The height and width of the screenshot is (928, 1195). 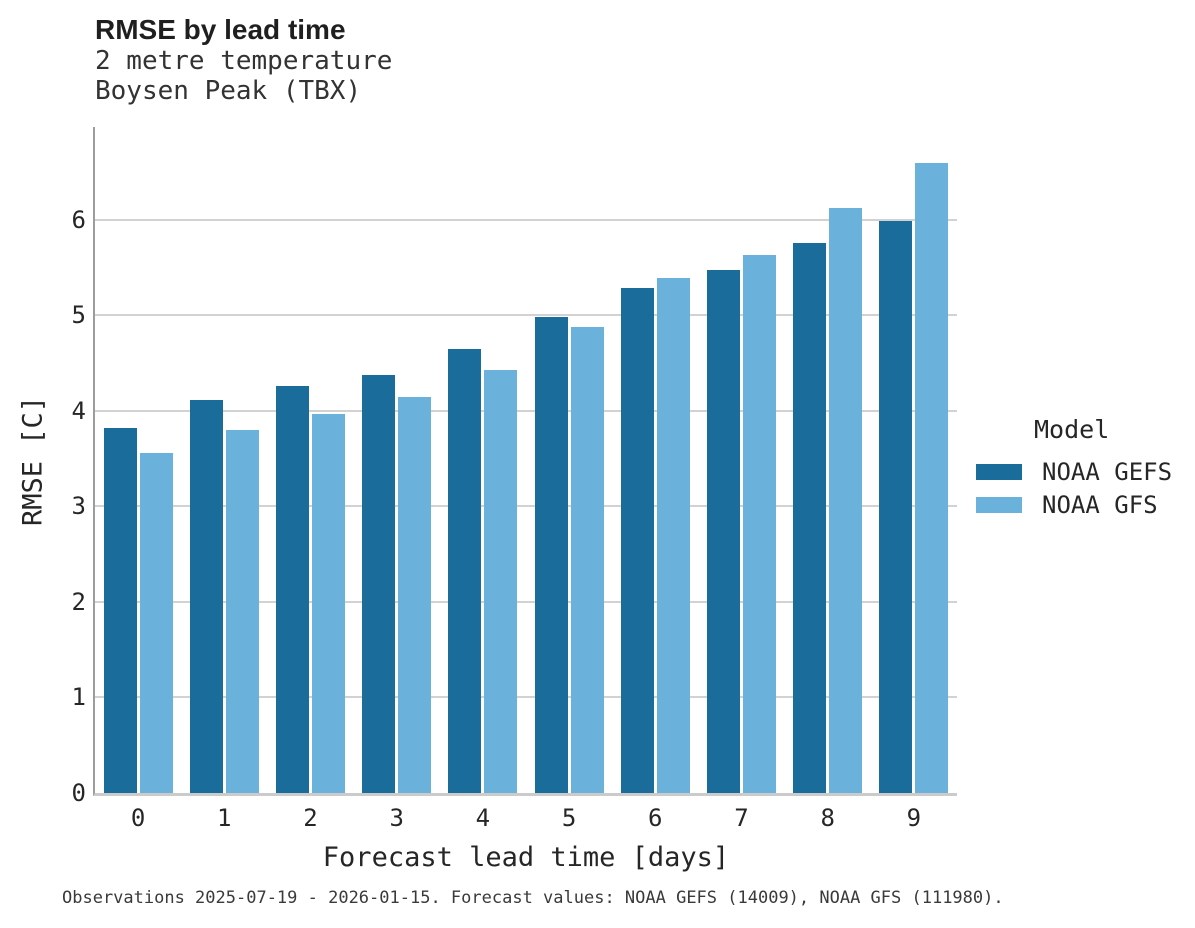 I want to click on y-tick-label-4: 4, so click(x=78, y=410).